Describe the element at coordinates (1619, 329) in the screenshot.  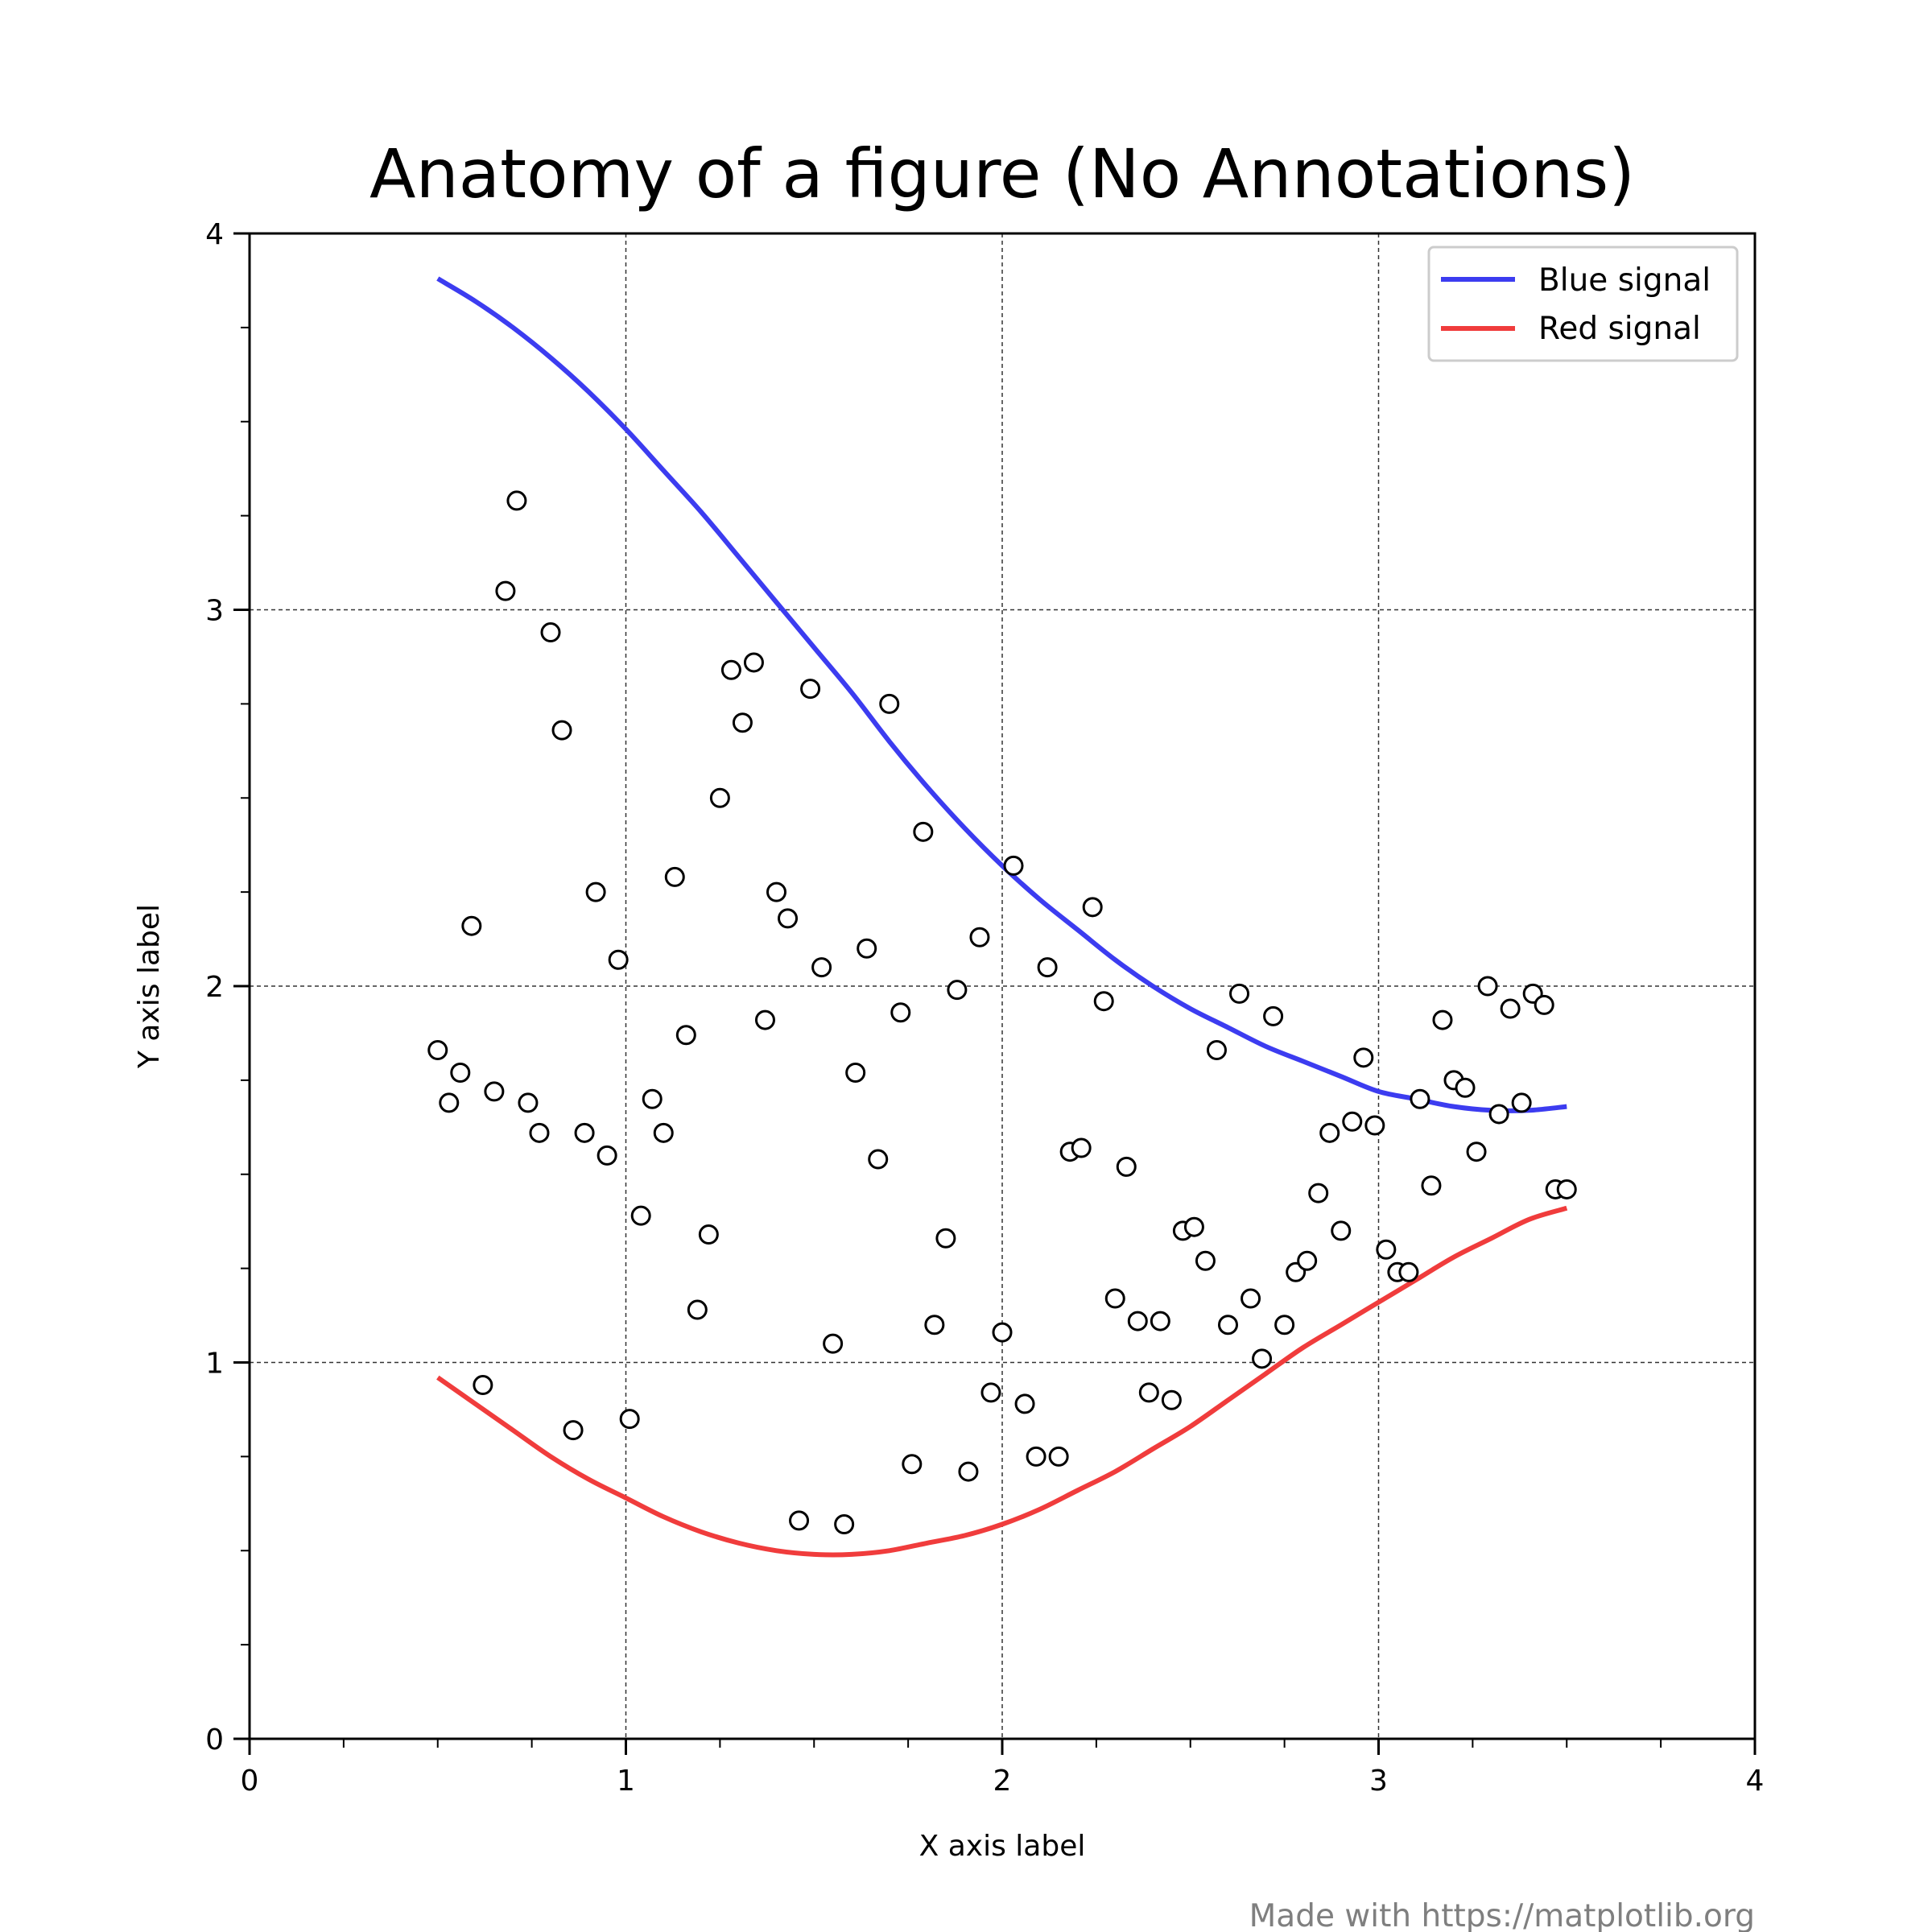
I see `legend-label-red: Red signal` at that location.